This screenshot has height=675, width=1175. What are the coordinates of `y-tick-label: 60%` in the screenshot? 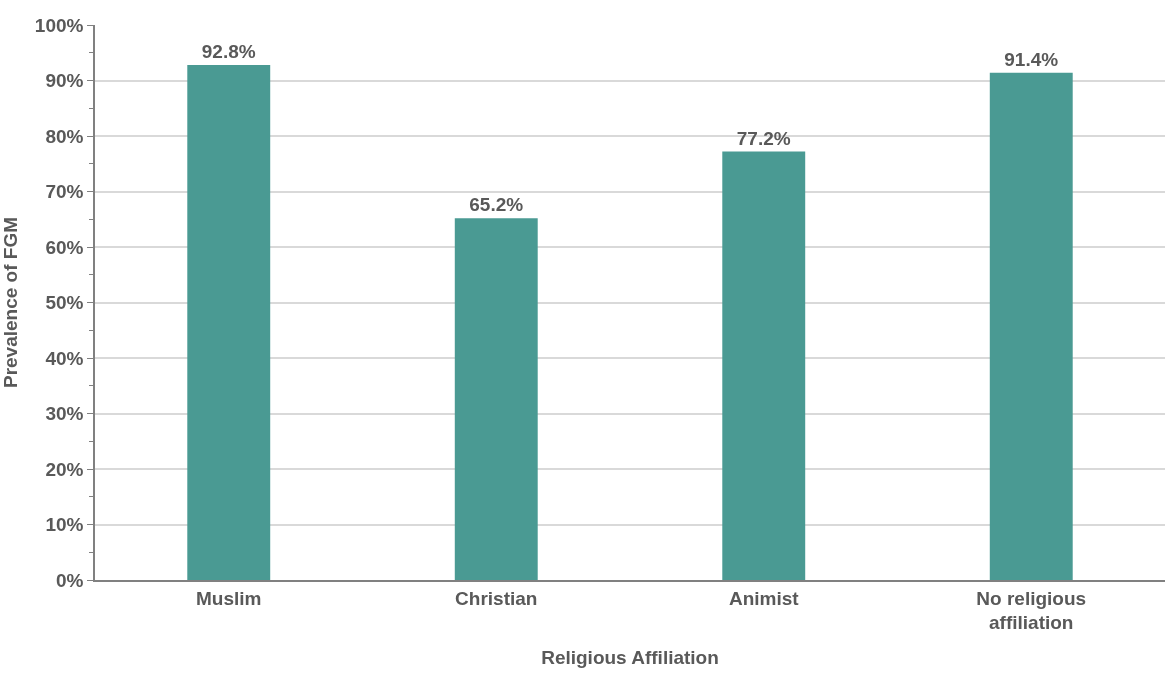 It's located at (64, 247).